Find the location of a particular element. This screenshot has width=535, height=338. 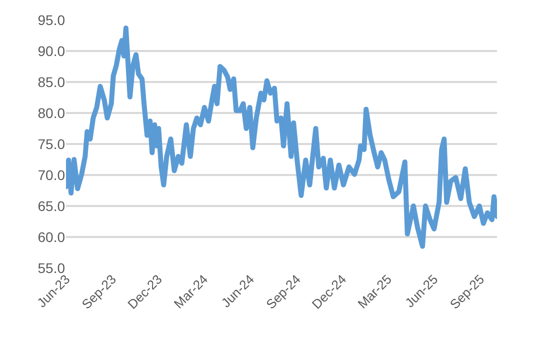

y-tick-label: 55.0 is located at coordinates (52, 268).